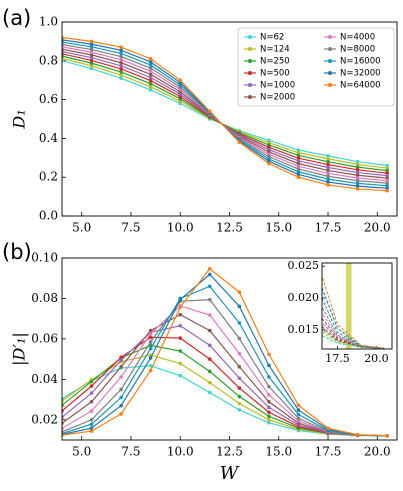 The image size is (403, 491). I want to click on legend-label: N=62, so click(272, 38).